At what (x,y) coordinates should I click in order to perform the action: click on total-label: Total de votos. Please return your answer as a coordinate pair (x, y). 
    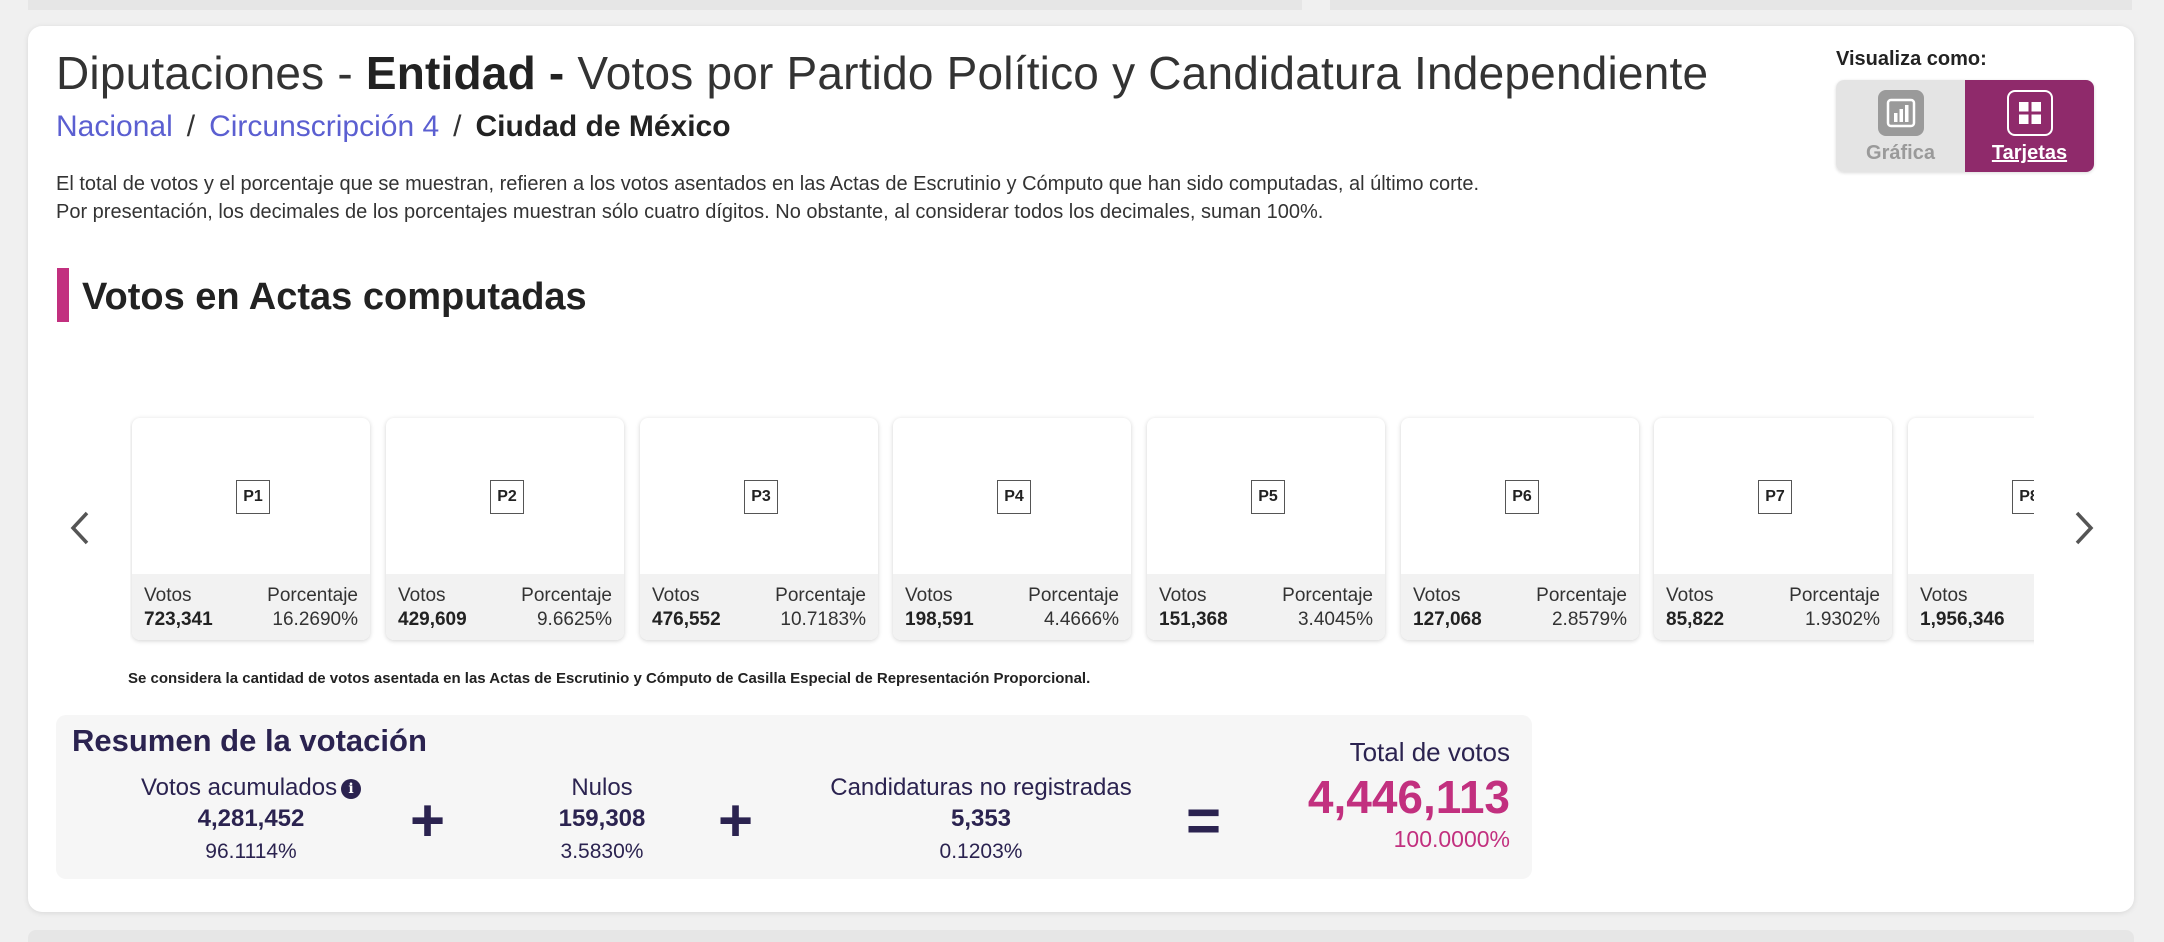
    Looking at the image, I should click on (1429, 752).